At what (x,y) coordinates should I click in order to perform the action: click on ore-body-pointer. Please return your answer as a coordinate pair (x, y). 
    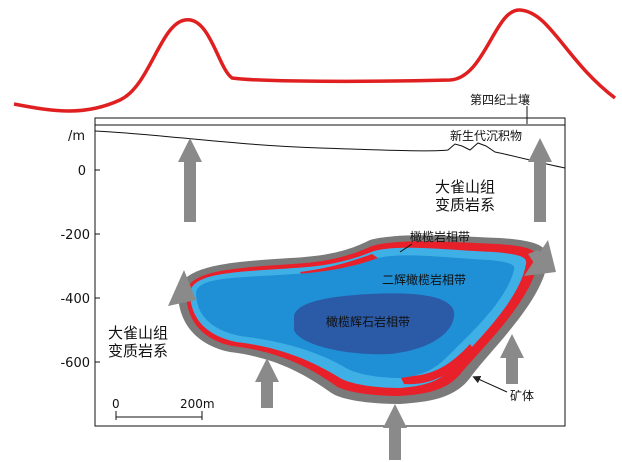
    Looking at the image, I should click on (490, 384).